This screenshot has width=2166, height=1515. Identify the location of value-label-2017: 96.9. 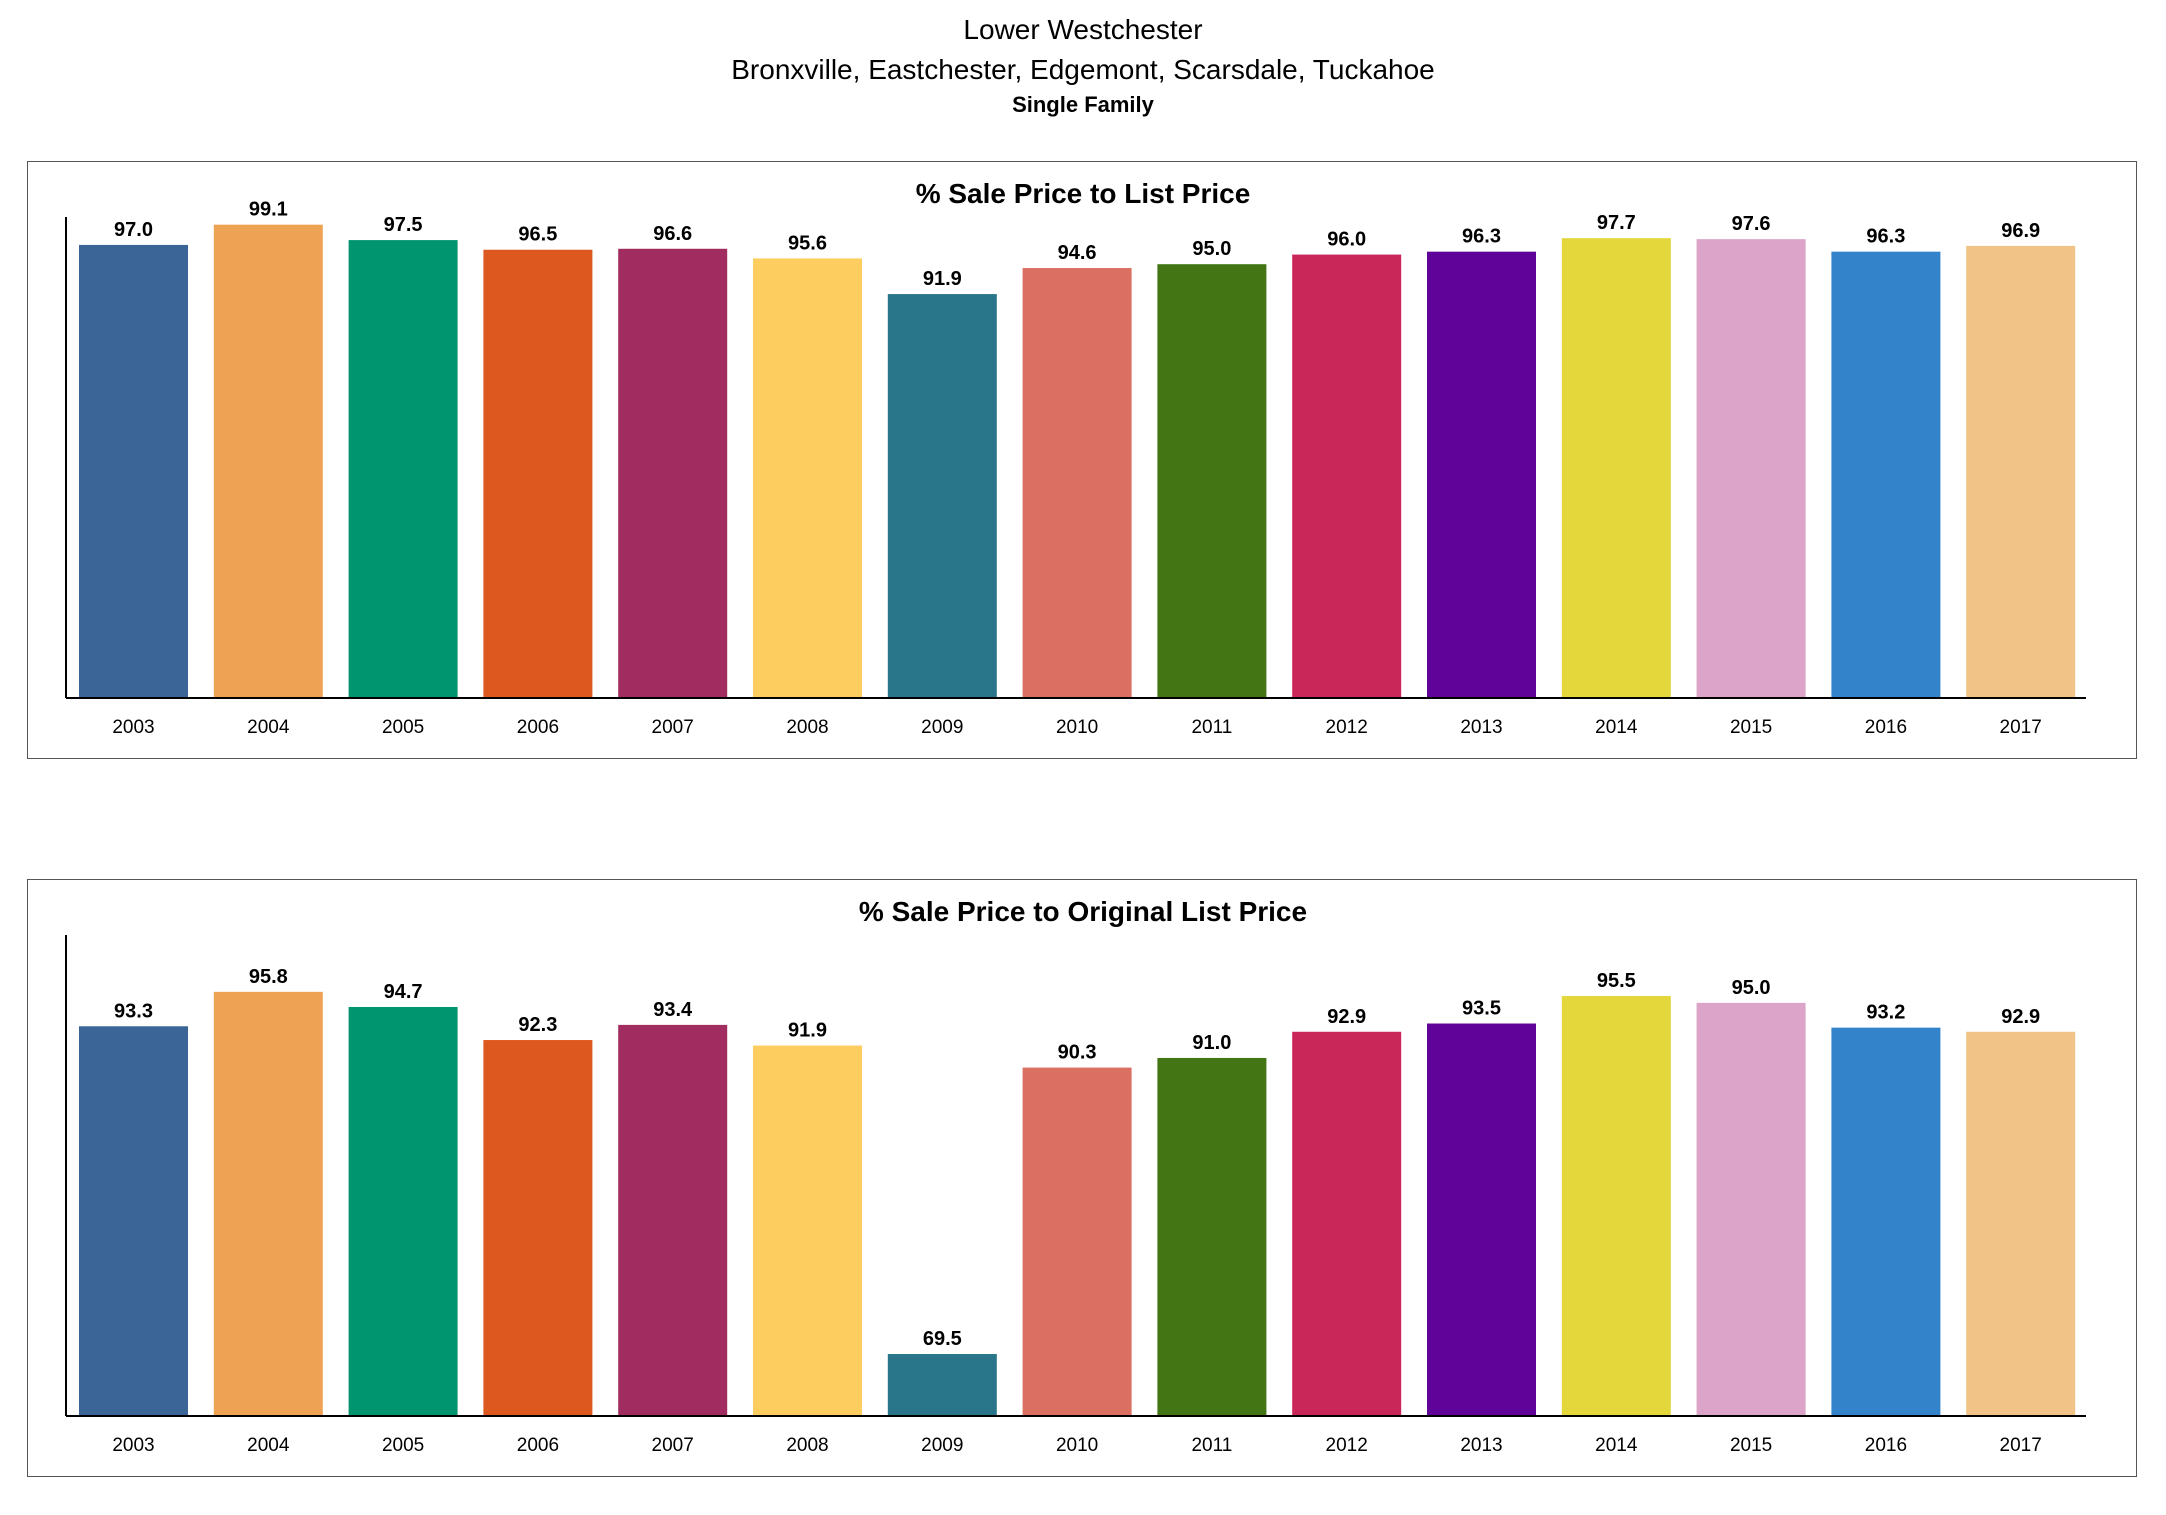
(2020, 231).